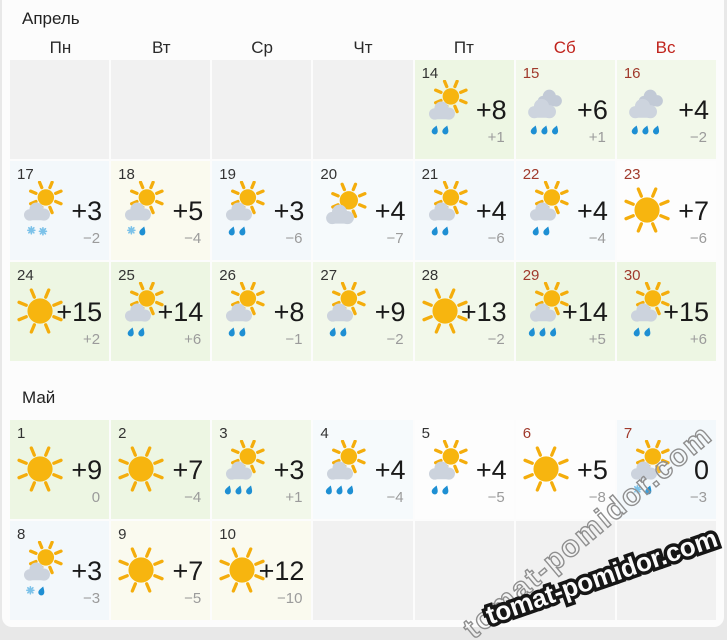 This screenshot has height=640, width=727. I want to click on day-cell-20: 20 +4 −7, so click(363, 210).